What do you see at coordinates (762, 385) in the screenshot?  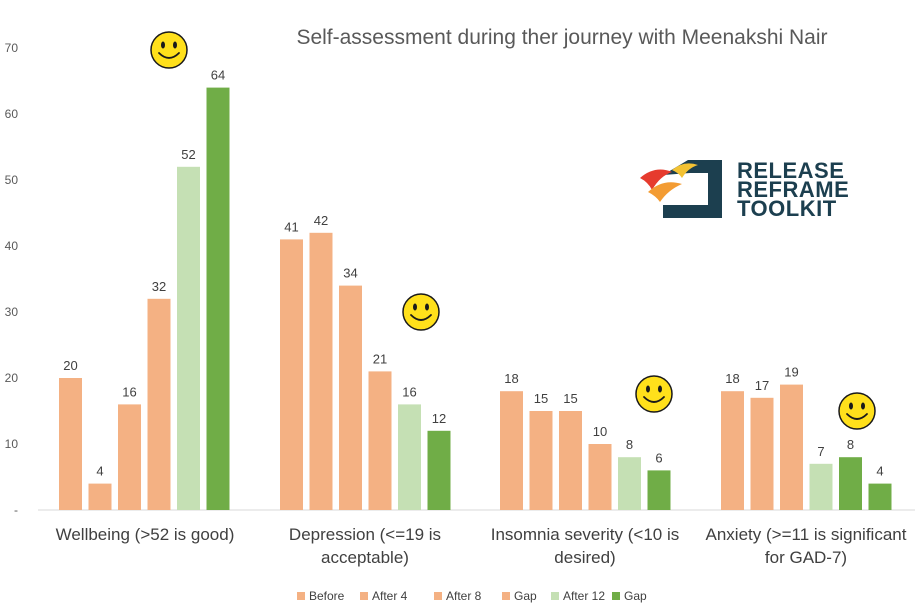 I see `data-label: 17` at bounding box center [762, 385].